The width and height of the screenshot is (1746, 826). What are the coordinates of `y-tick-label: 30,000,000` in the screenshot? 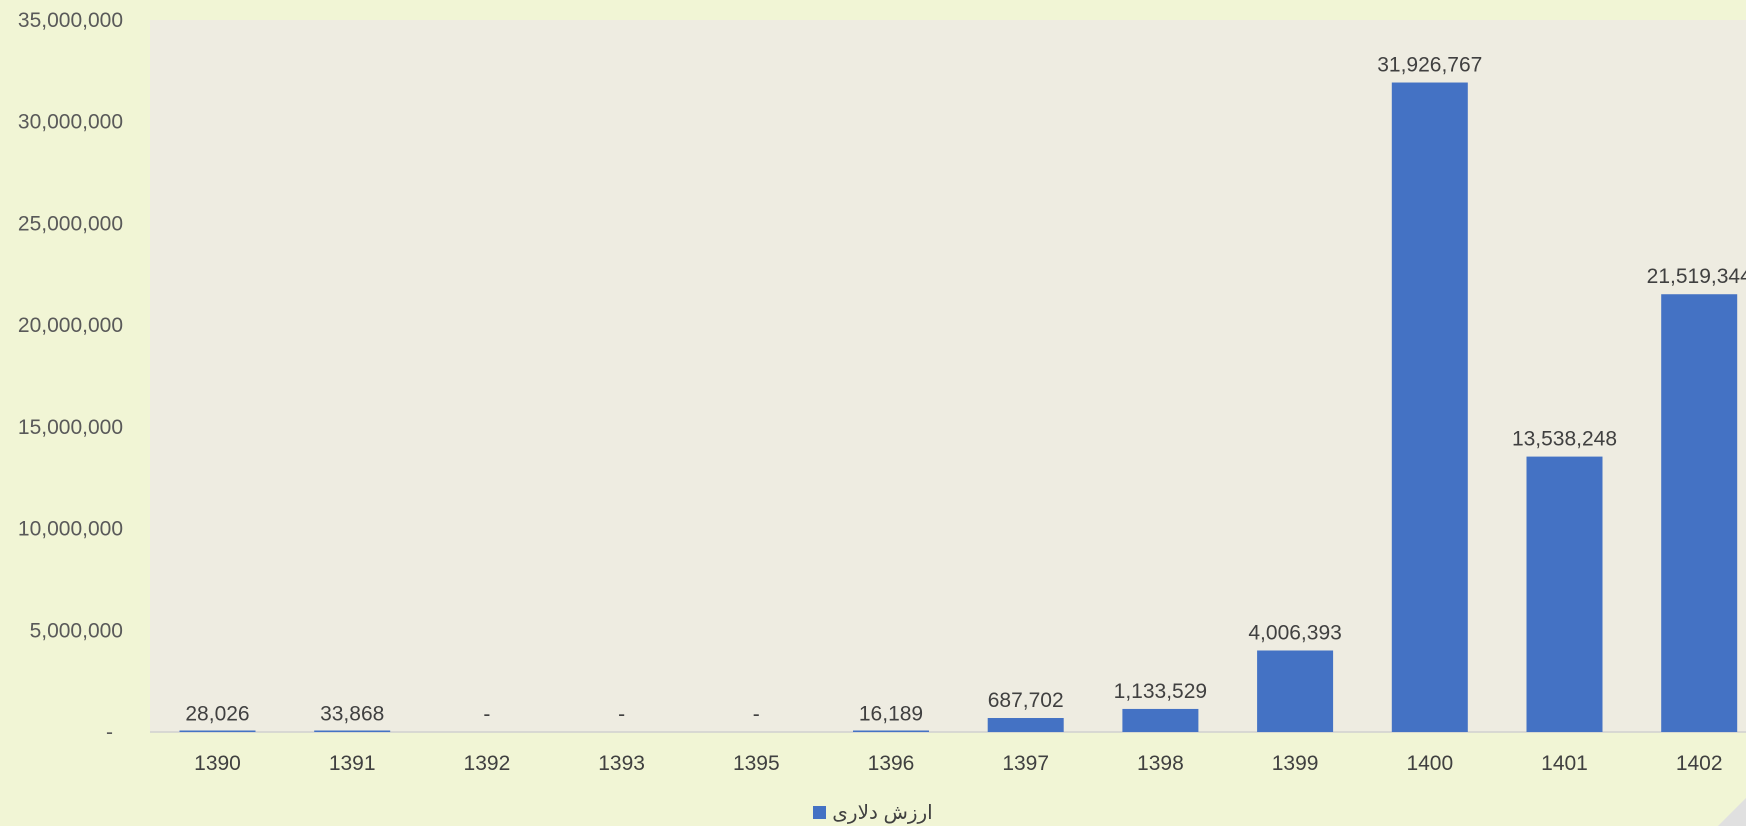 It's located at (70, 122).